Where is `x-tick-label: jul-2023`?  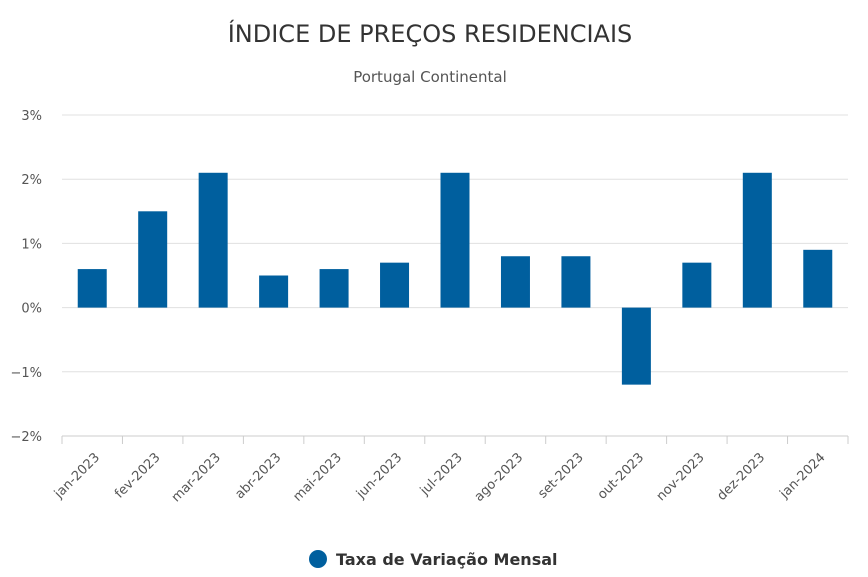
x-tick-label: jul-2023 is located at coordinates (441, 474).